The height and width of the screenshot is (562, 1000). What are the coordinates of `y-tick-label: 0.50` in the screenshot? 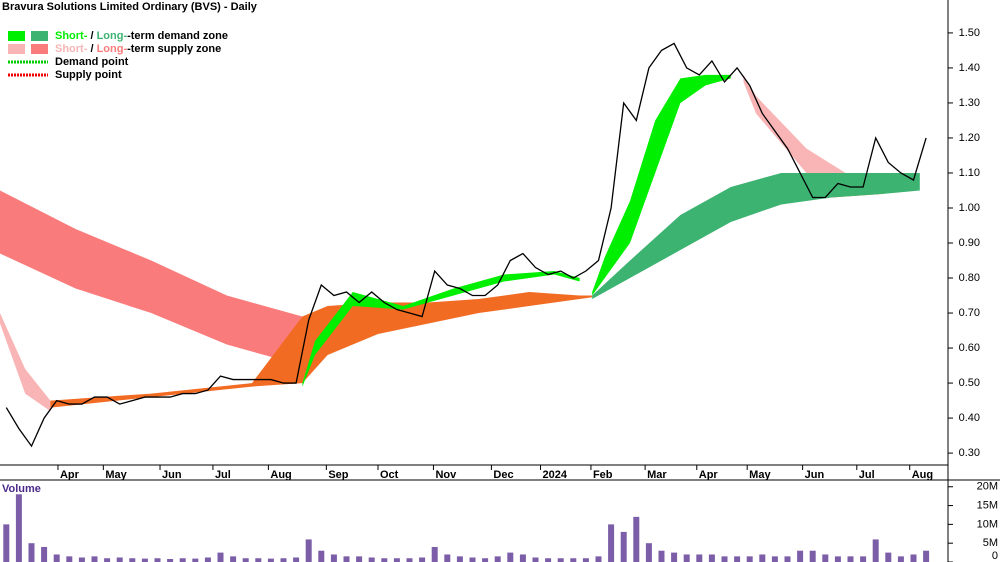 It's located at (969, 383).